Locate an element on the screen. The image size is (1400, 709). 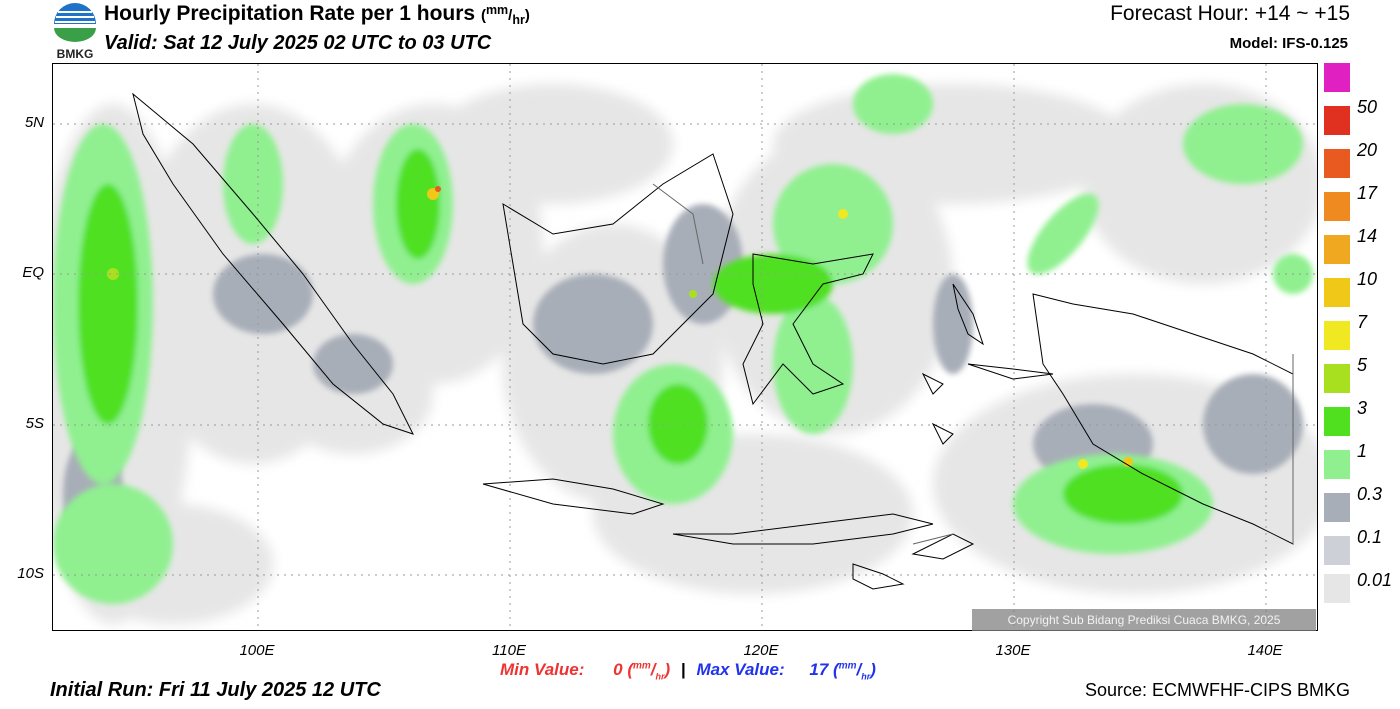
lon-label-110e: 110E is located at coordinates (509, 650).